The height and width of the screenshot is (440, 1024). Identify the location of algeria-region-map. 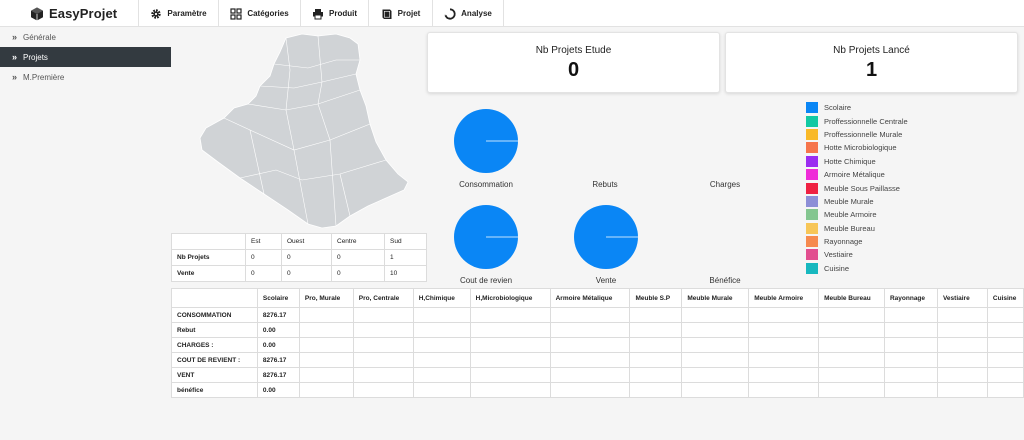
(302, 130).